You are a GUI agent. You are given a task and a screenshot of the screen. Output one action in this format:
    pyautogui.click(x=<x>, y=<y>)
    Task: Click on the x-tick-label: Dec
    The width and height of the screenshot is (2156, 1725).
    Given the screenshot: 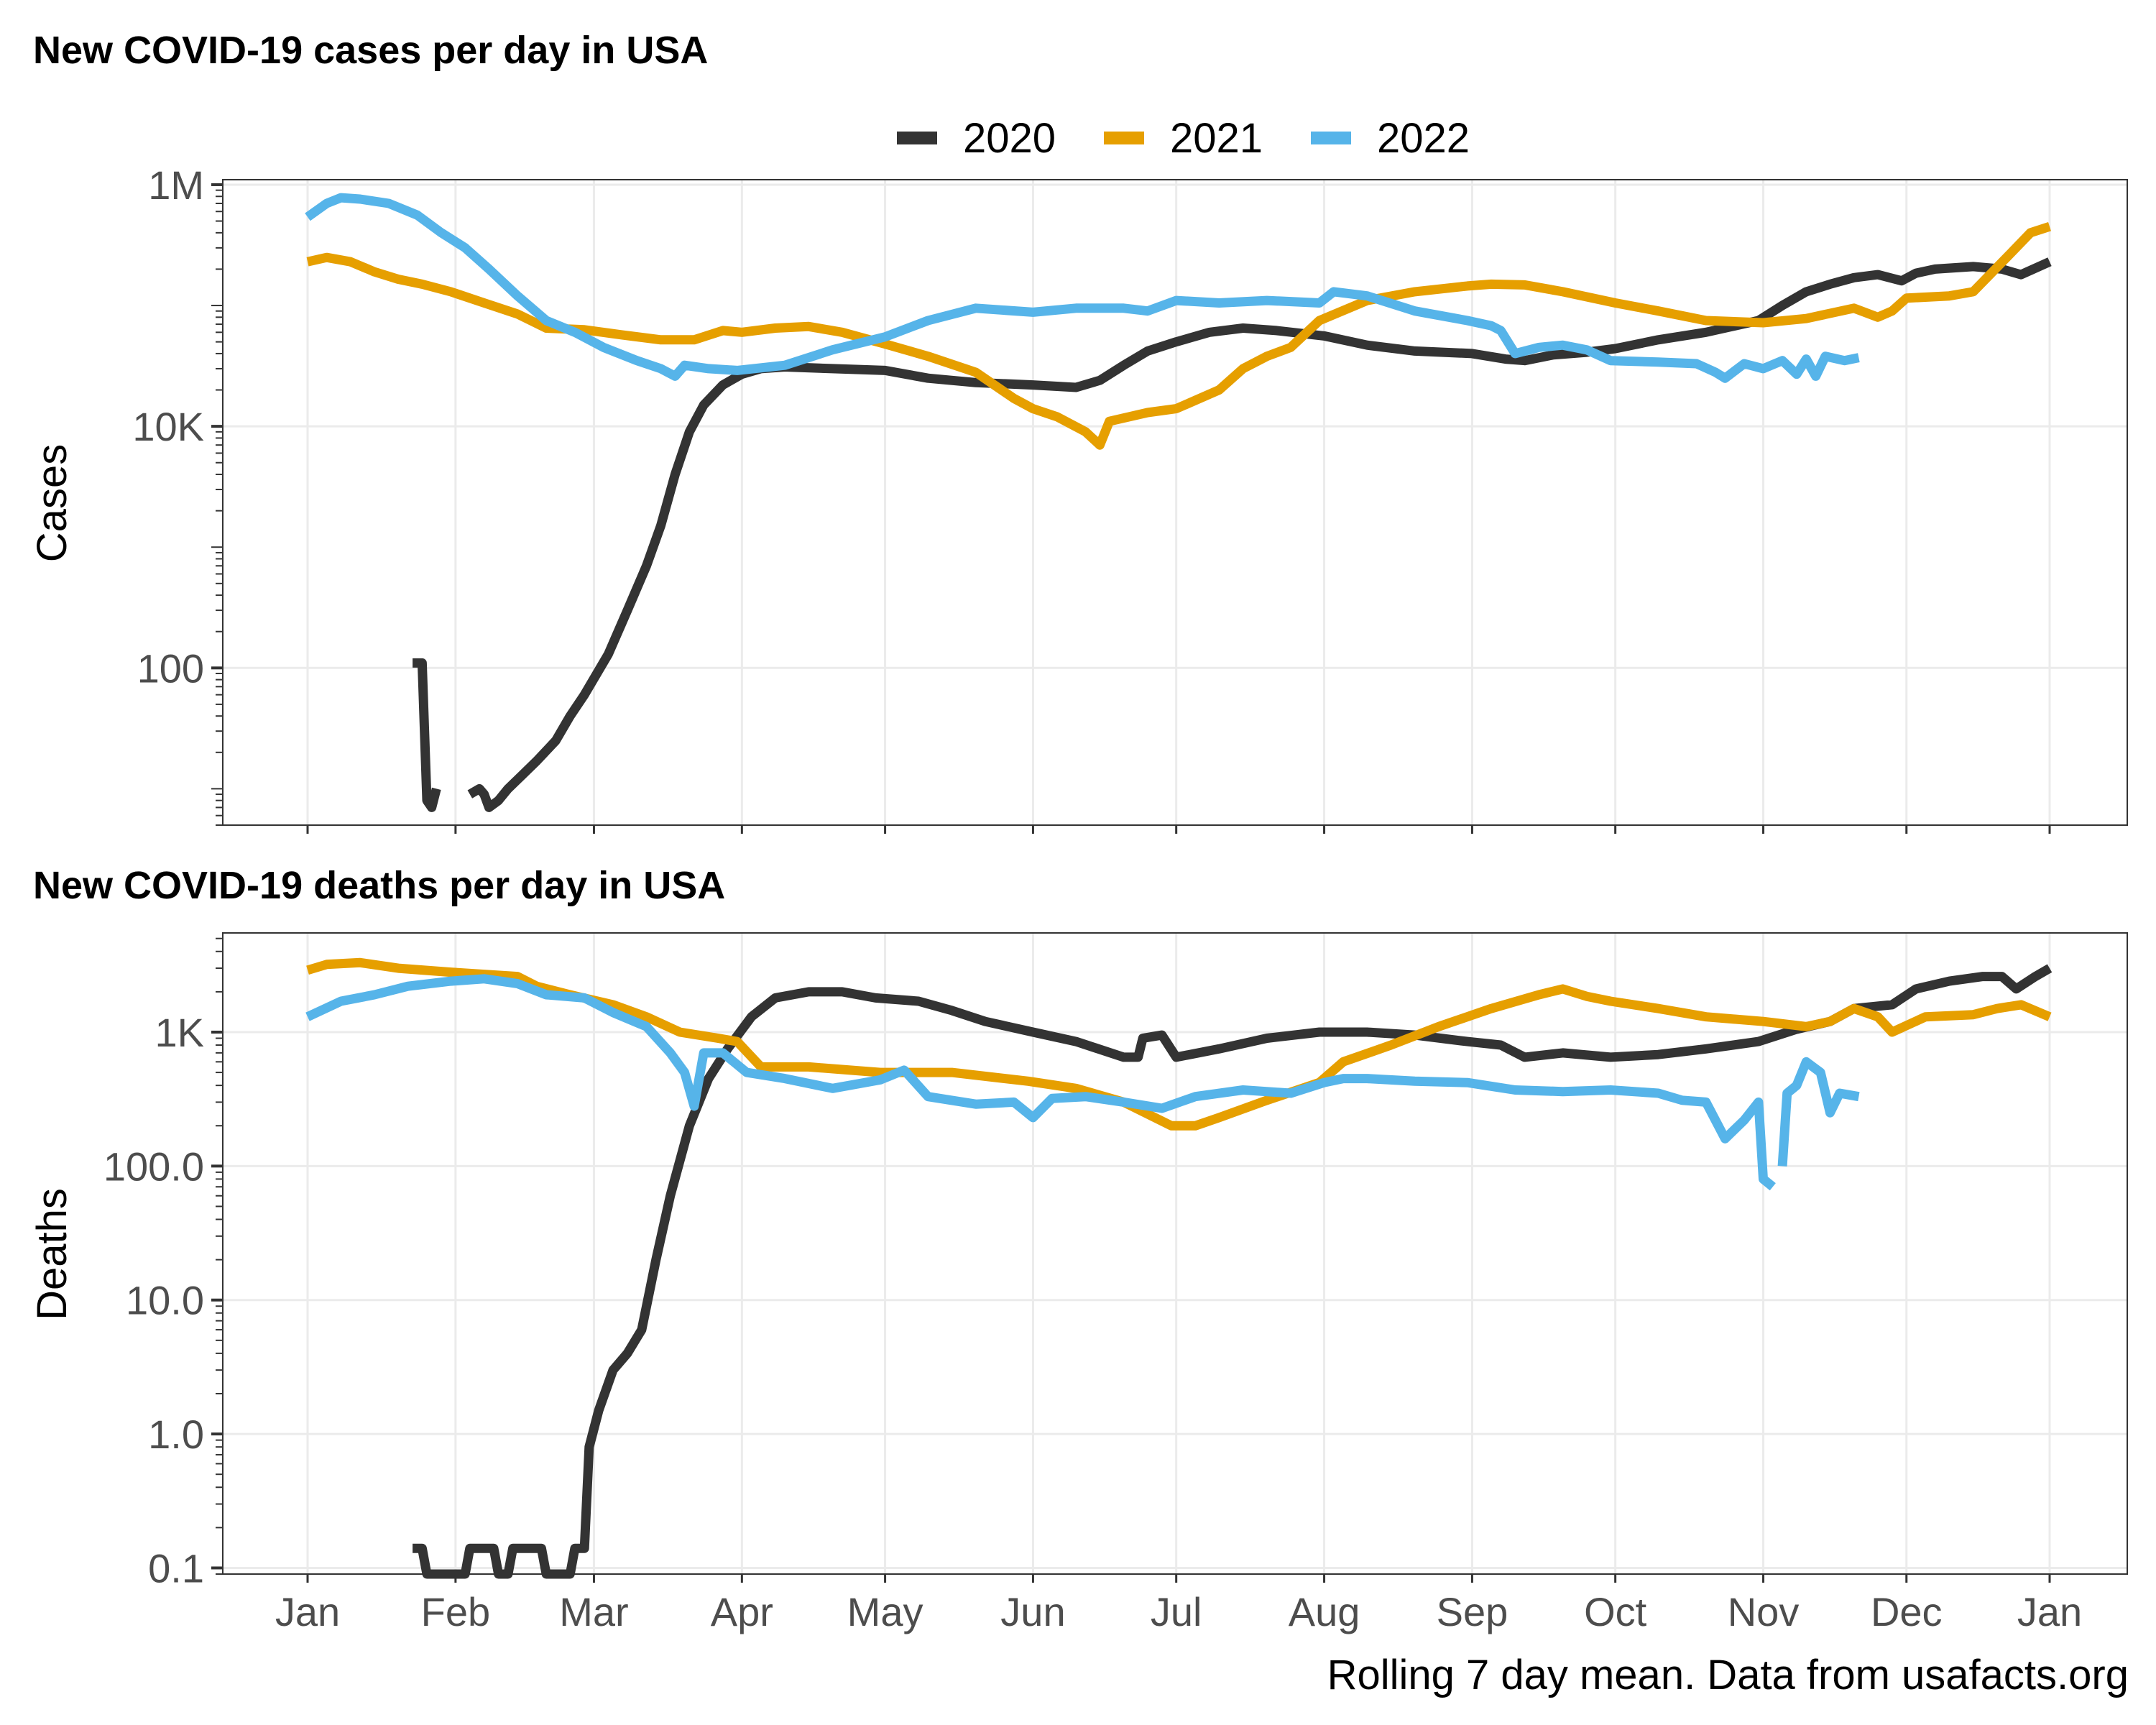 What is the action you would take?
    pyautogui.click(x=1907, y=1611)
    